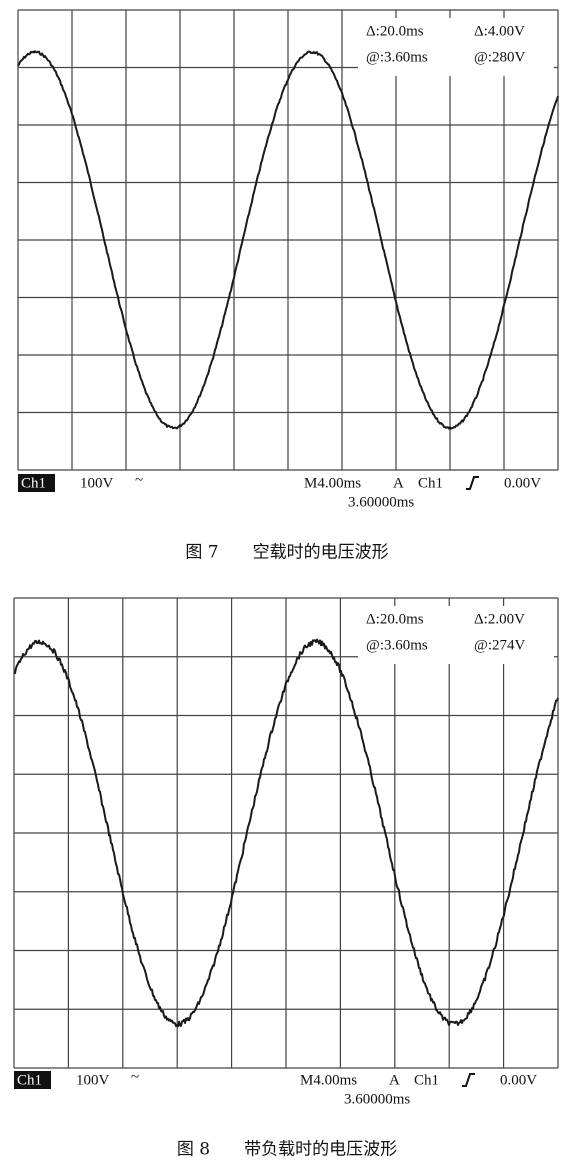  What do you see at coordinates (499, 31) in the screenshot?
I see `readout: Δ:4.00V` at bounding box center [499, 31].